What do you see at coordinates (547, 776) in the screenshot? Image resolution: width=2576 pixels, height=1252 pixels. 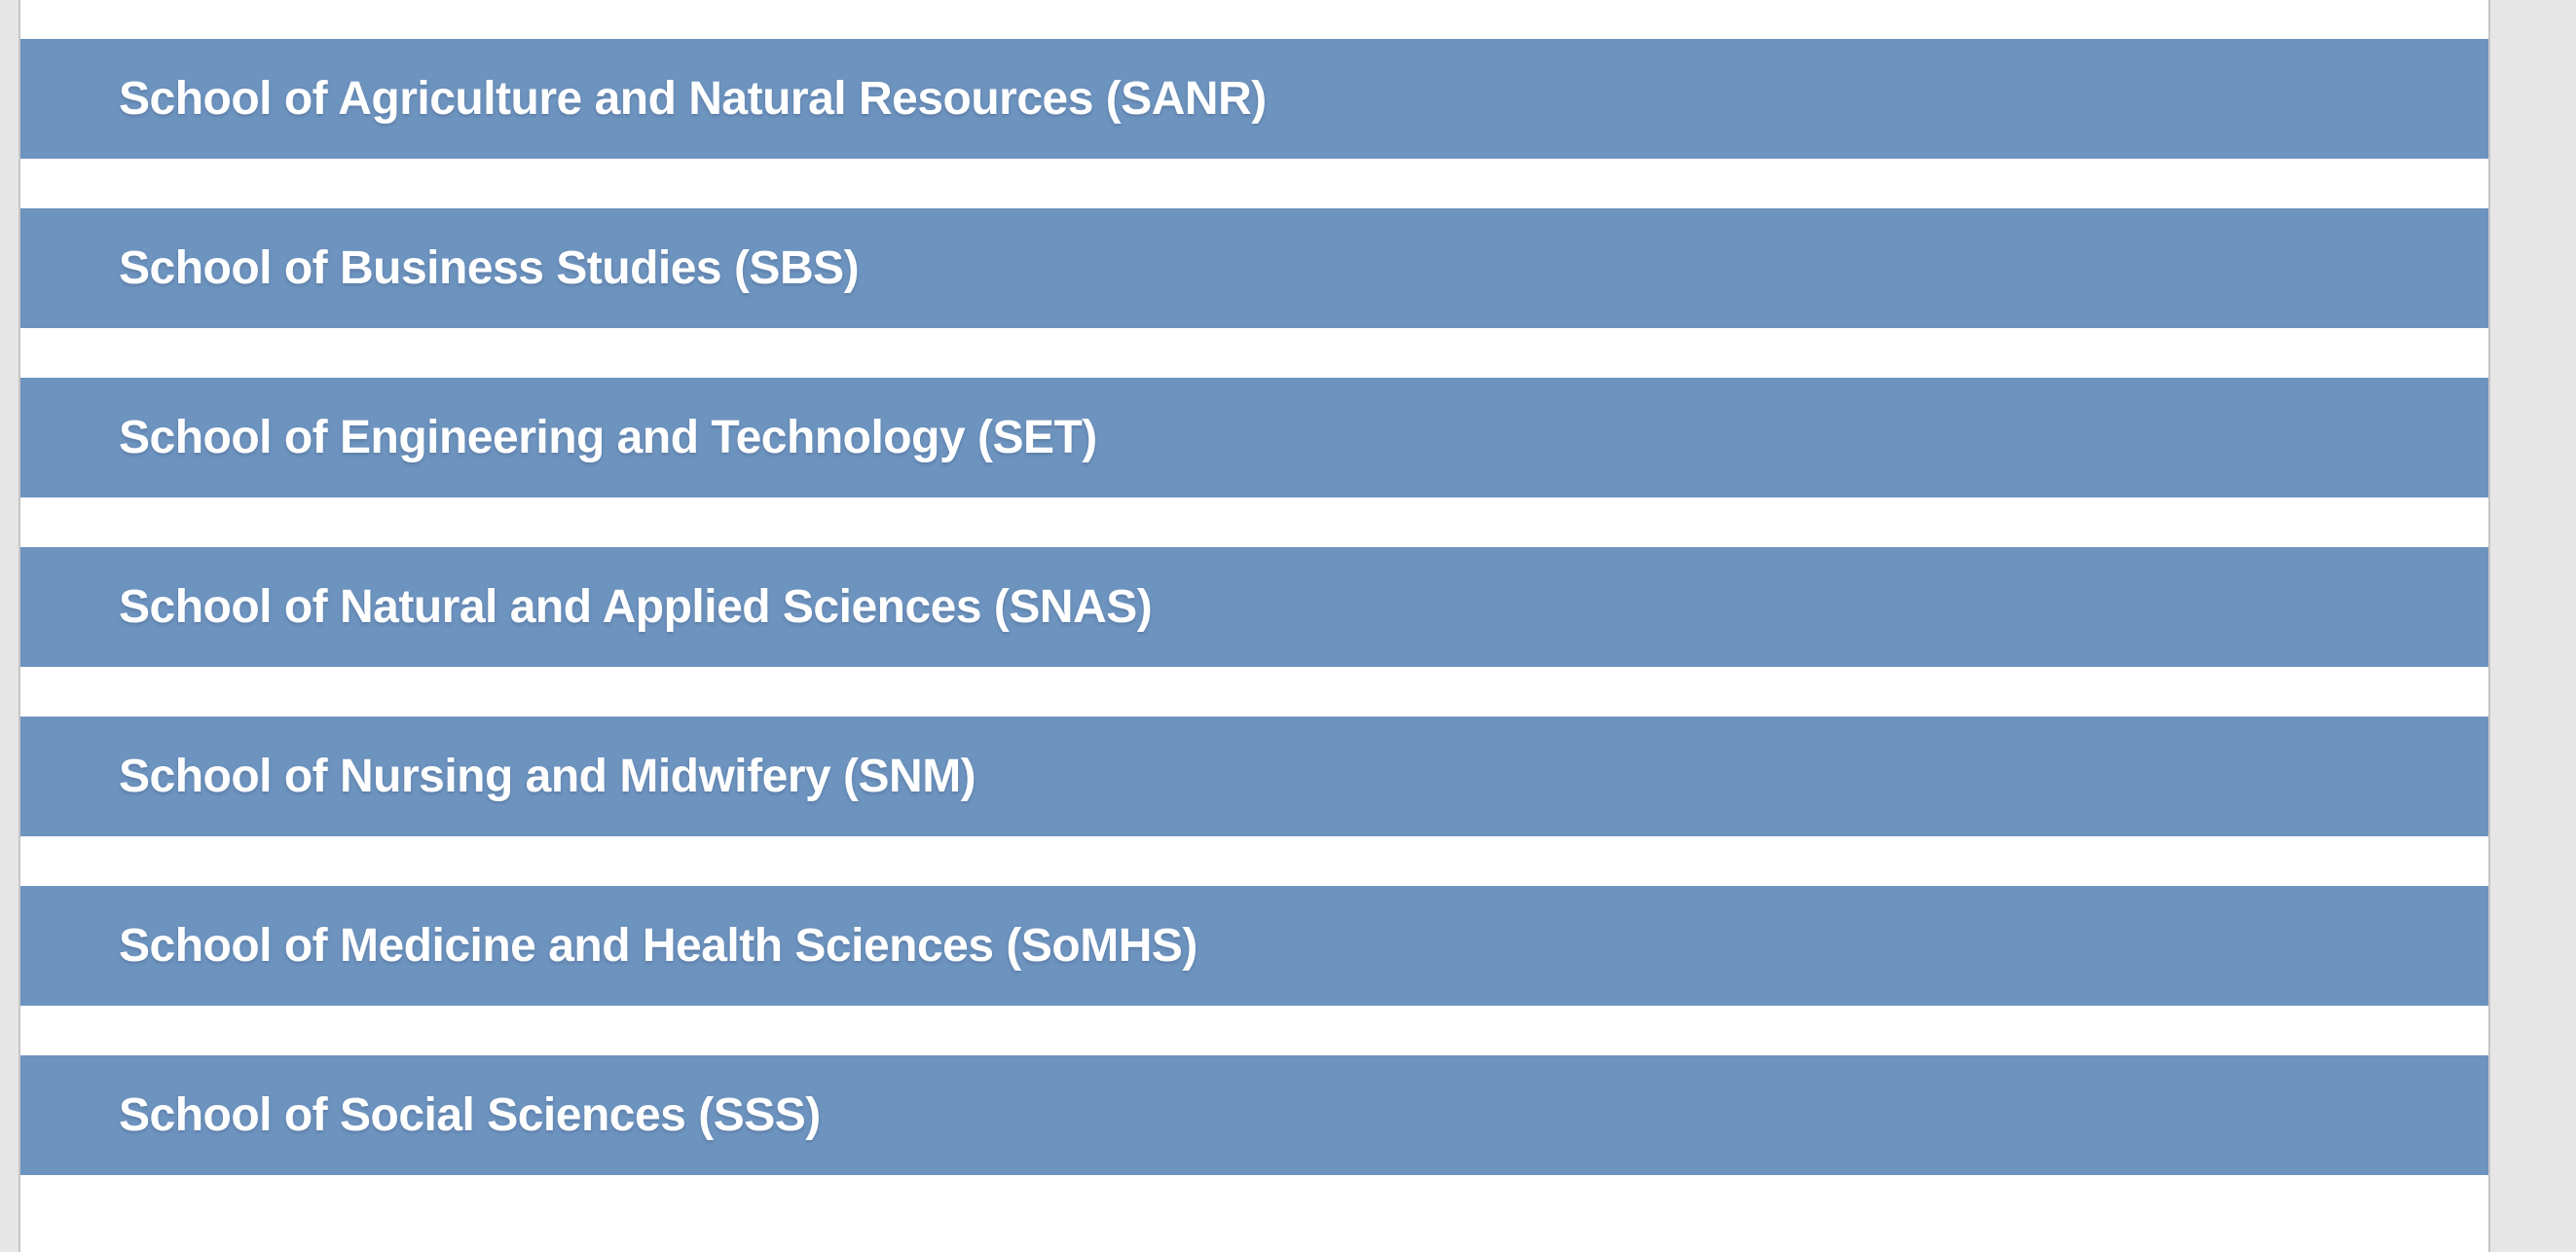 I see `school-item-label: School of Nursing and Midwifery (SNM)` at bounding box center [547, 776].